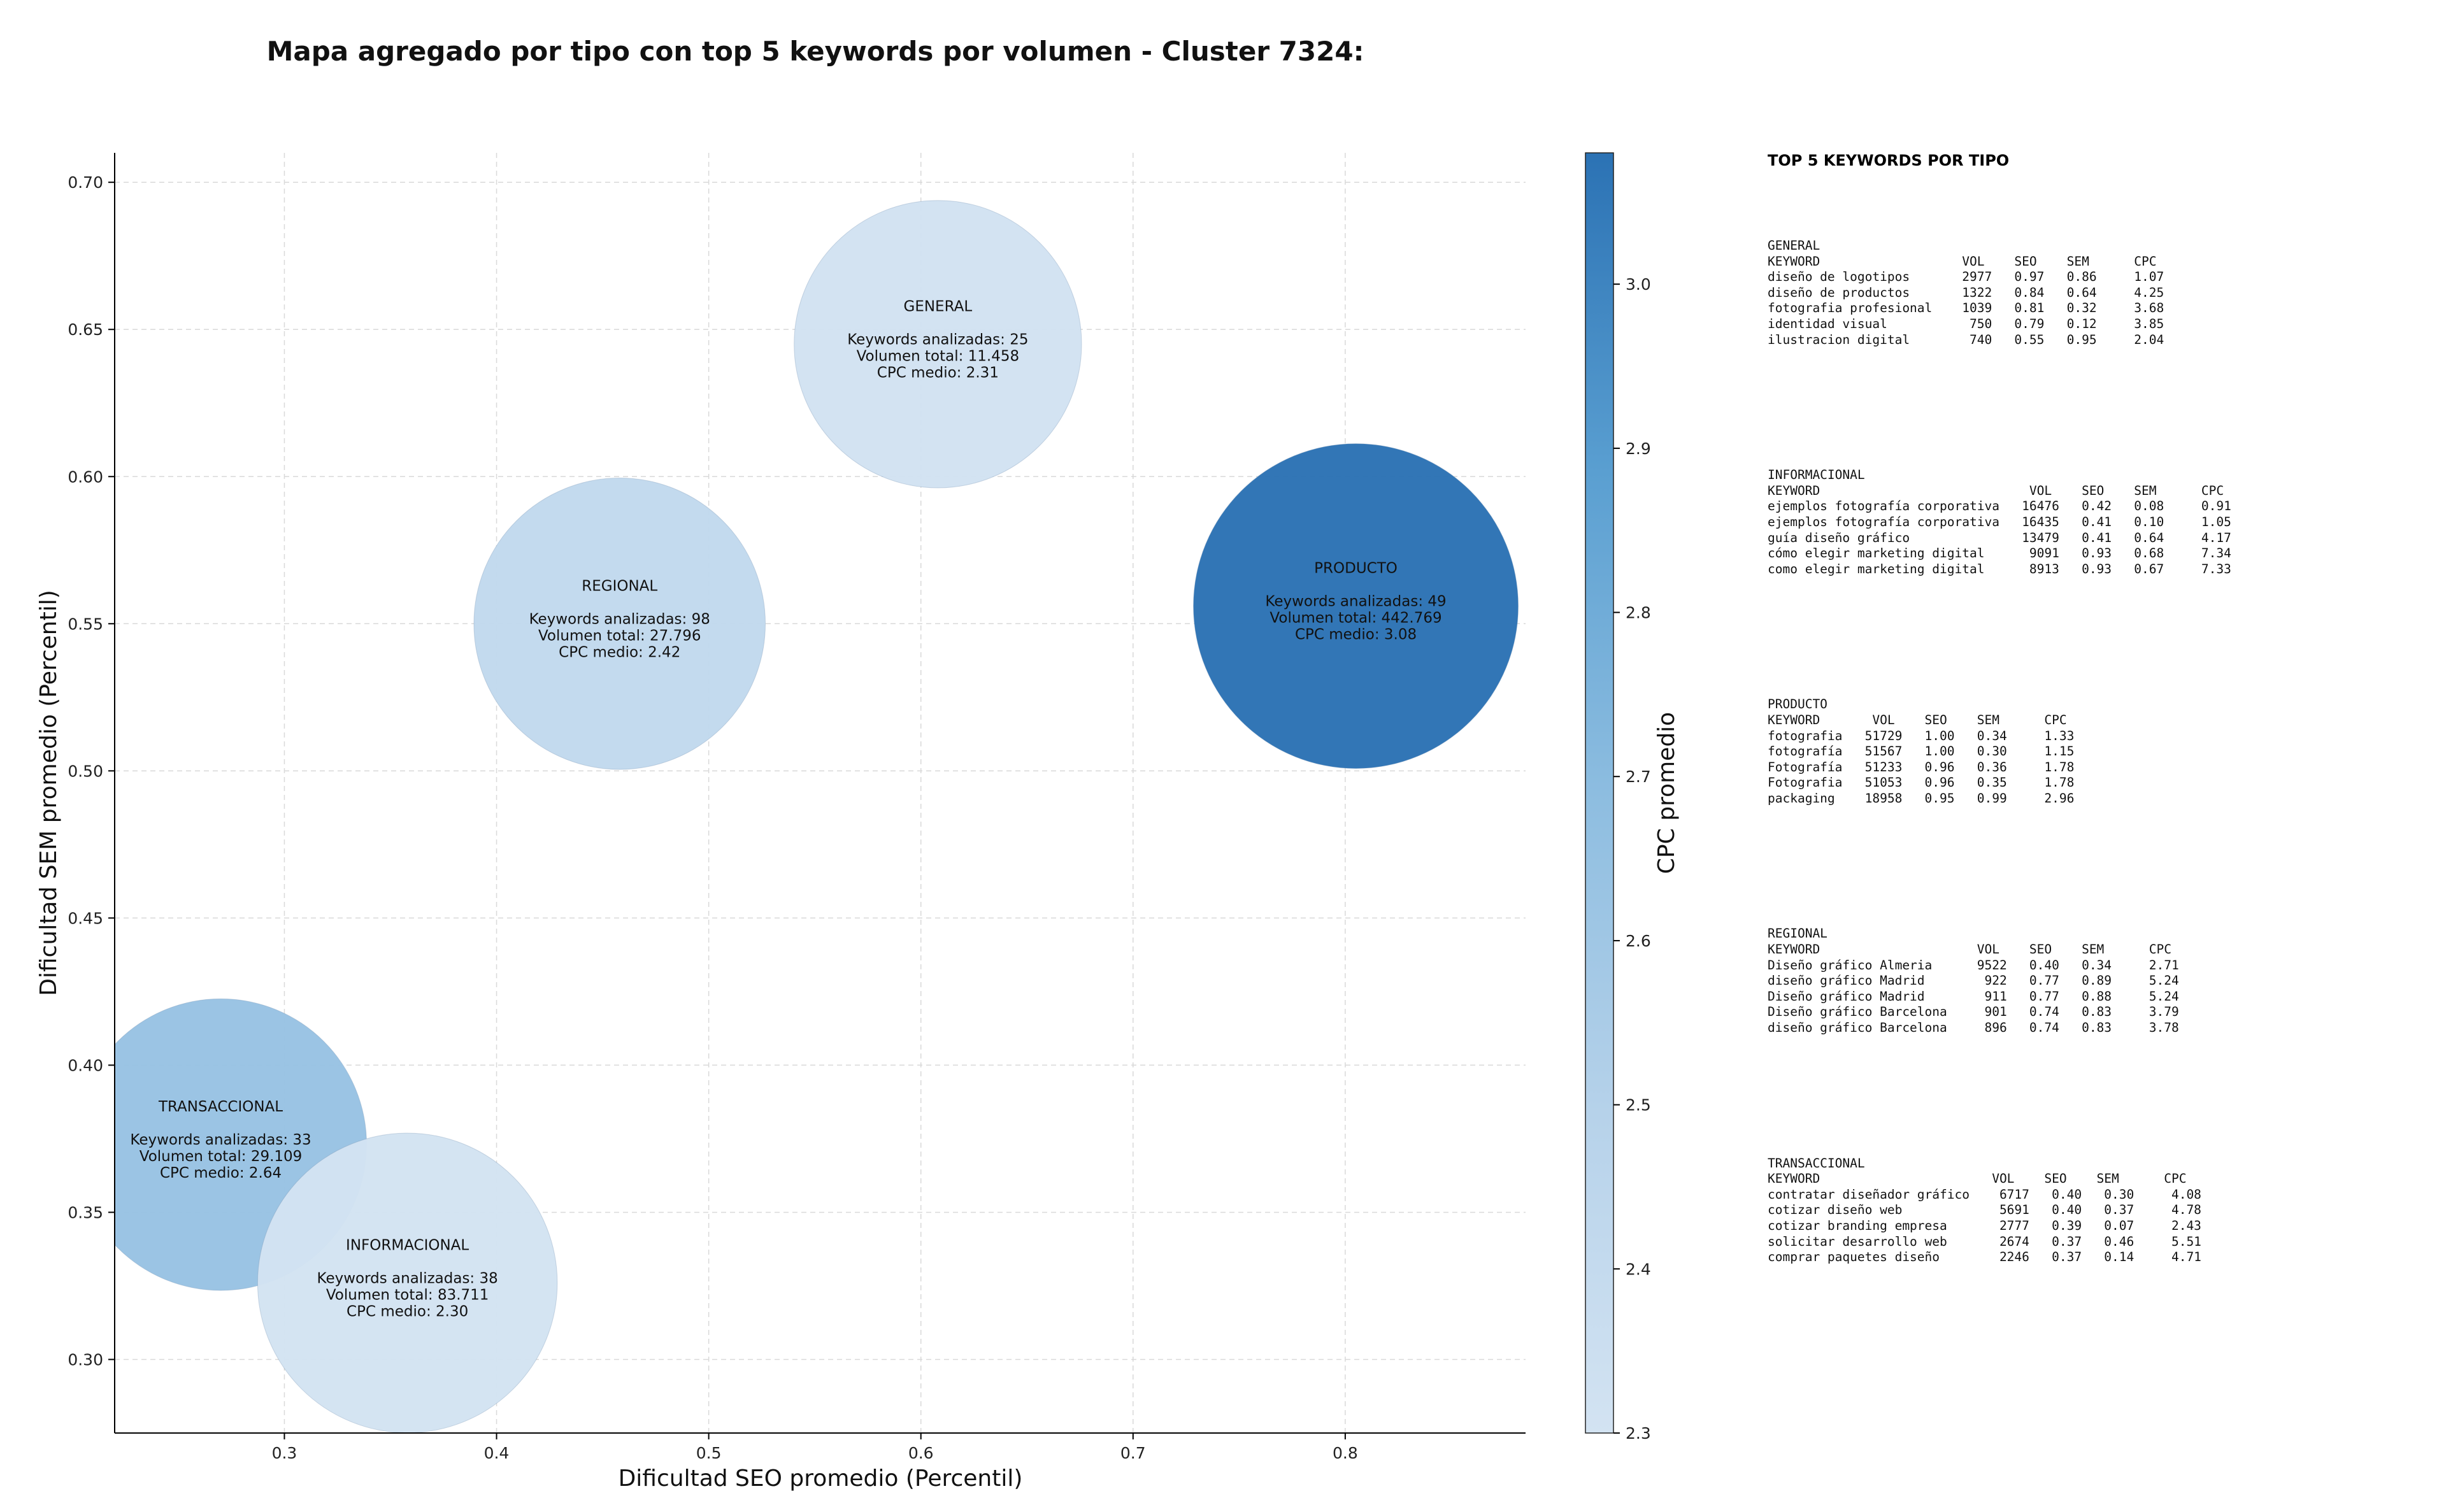  What do you see at coordinates (1356, 635) in the screenshot?
I see `bubble-label-producto: CPC medio: 3.08` at bounding box center [1356, 635].